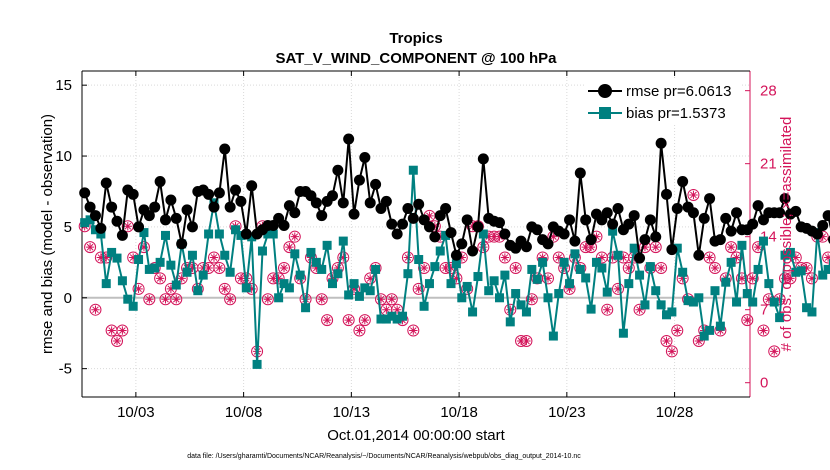 This screenshot has width=830, height=470. Describe the element at coordinates (352, 412) in the screenshot. I see `x-tick-label: 10/13` at that location.